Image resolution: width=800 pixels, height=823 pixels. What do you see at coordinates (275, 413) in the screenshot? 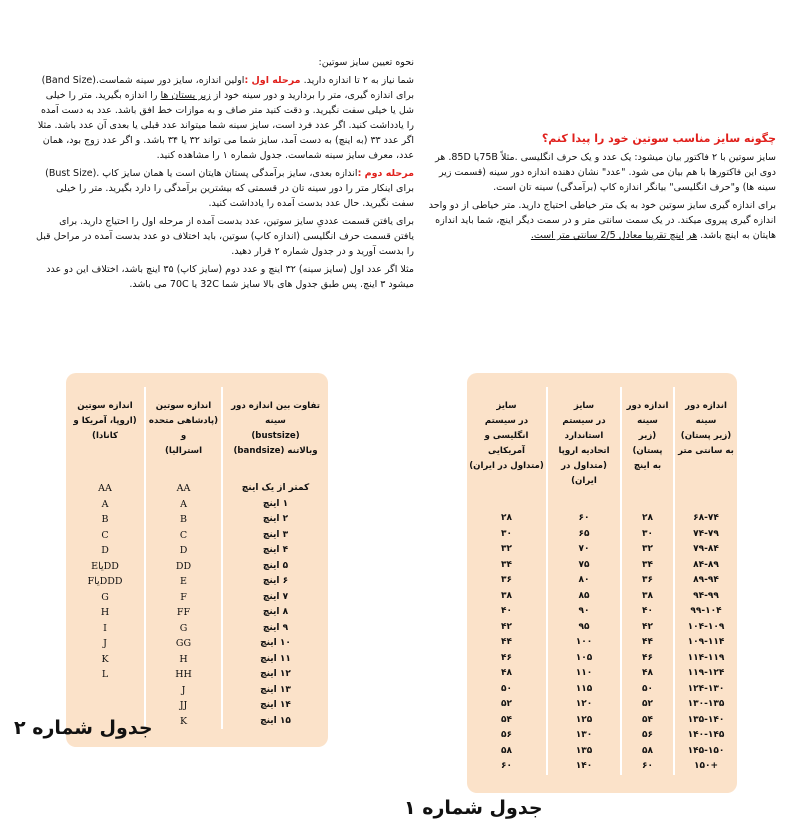
I see `column-header-line: تفاوت بین اندازه دور سینه` at bounding box center [275, 413].